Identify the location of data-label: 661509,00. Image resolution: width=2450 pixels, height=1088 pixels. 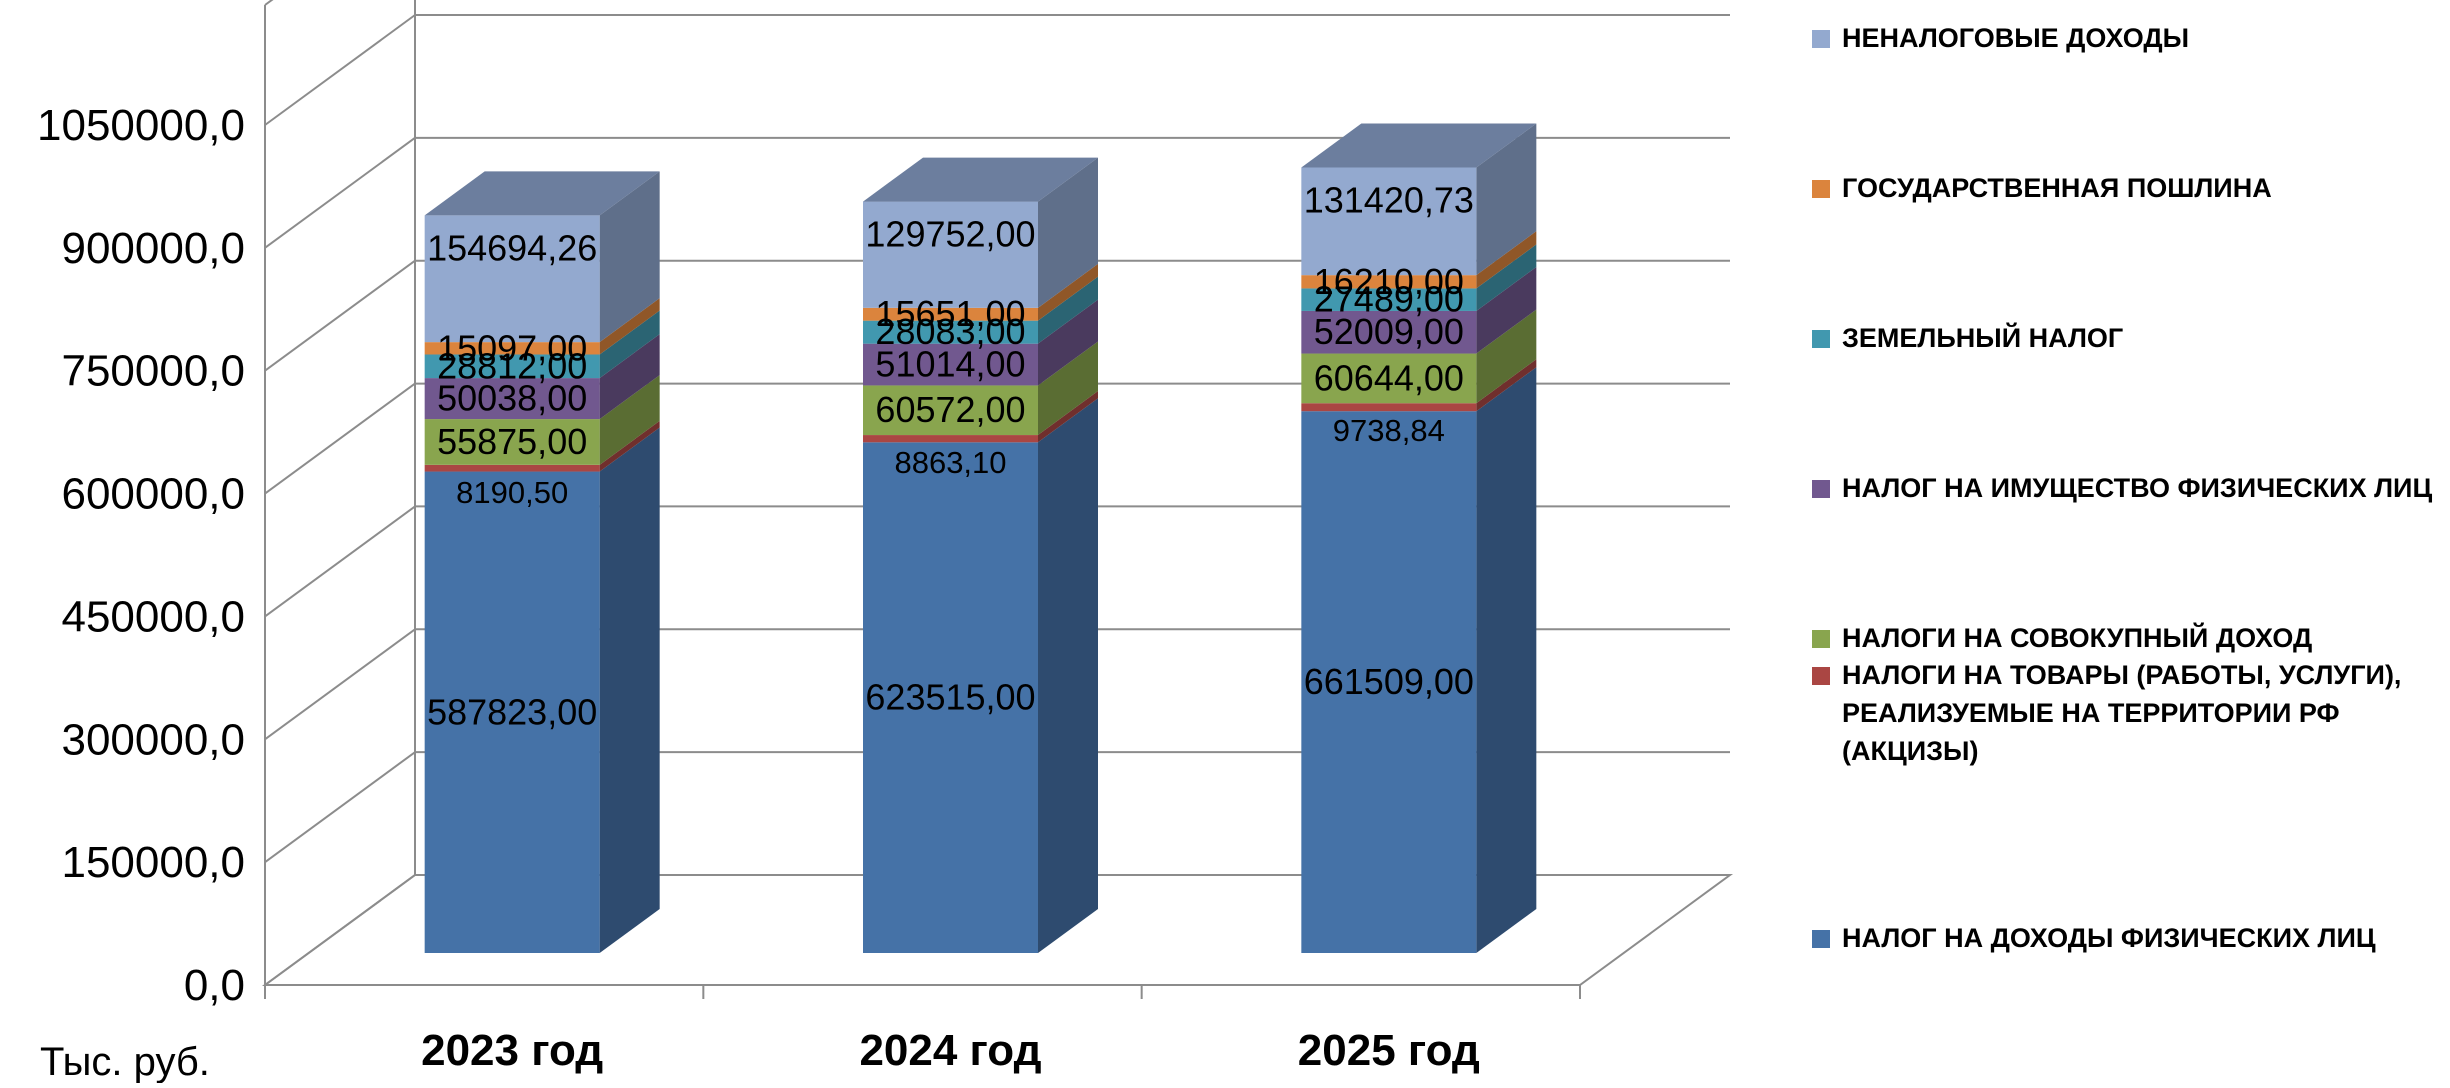
(1389, 681).